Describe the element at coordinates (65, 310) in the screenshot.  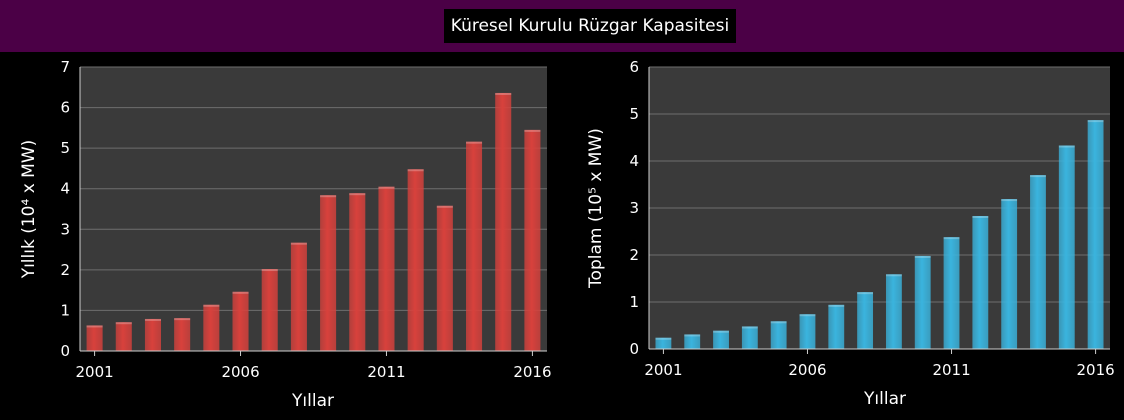
I see `annual-y-tick-label: 1` at that location.